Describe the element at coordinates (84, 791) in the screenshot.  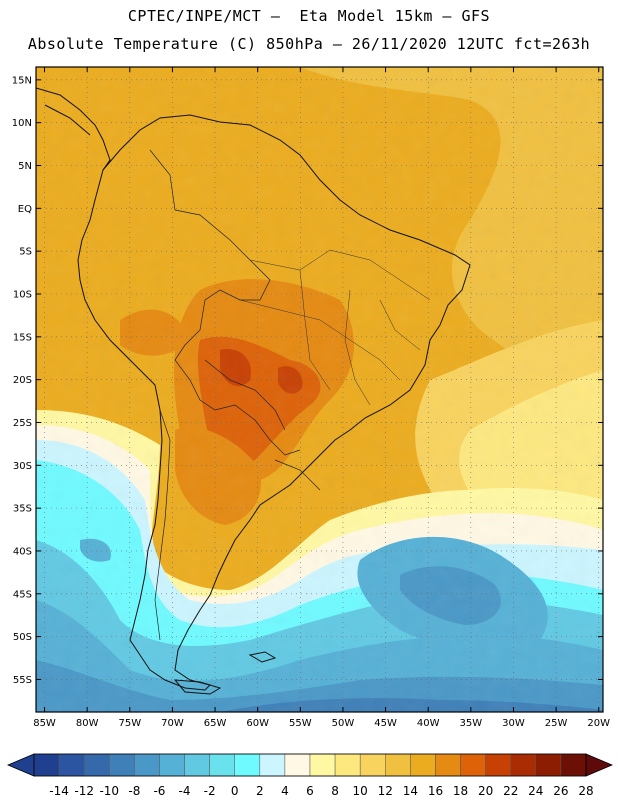
I see `colorbar-label: -12` at that location.